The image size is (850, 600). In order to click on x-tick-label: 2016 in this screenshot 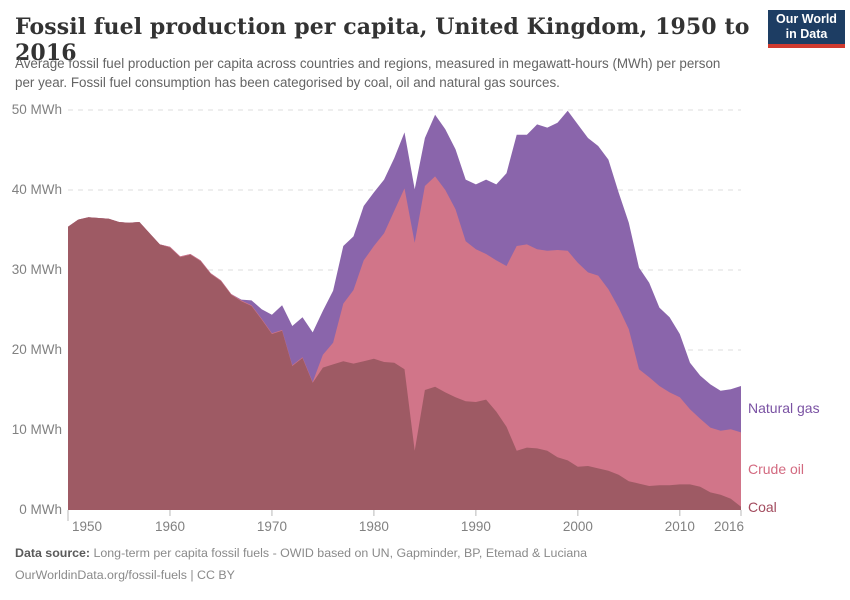, I will do `click(729, 526)`.